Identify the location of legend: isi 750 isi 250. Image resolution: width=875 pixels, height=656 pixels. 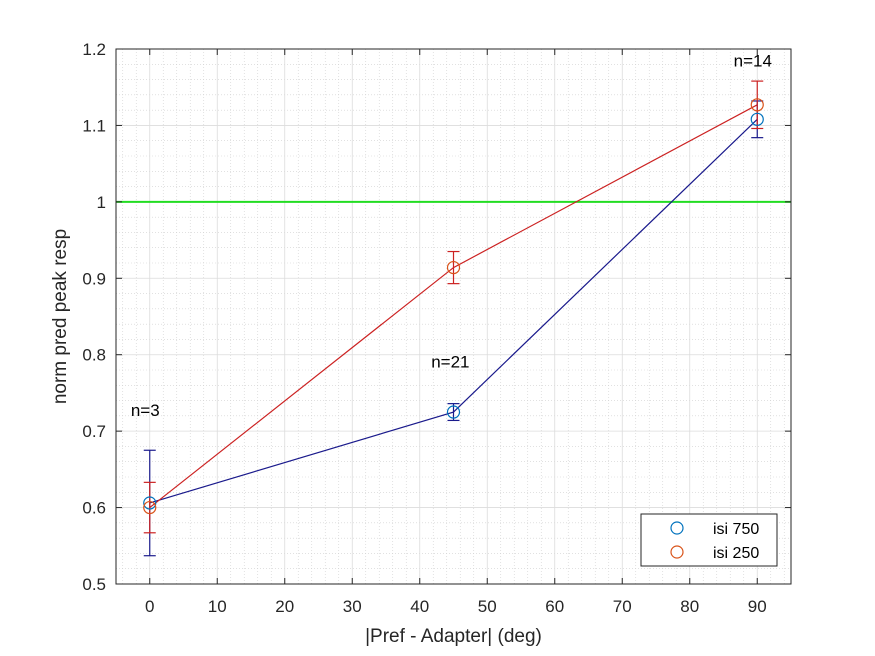
(709, 540).